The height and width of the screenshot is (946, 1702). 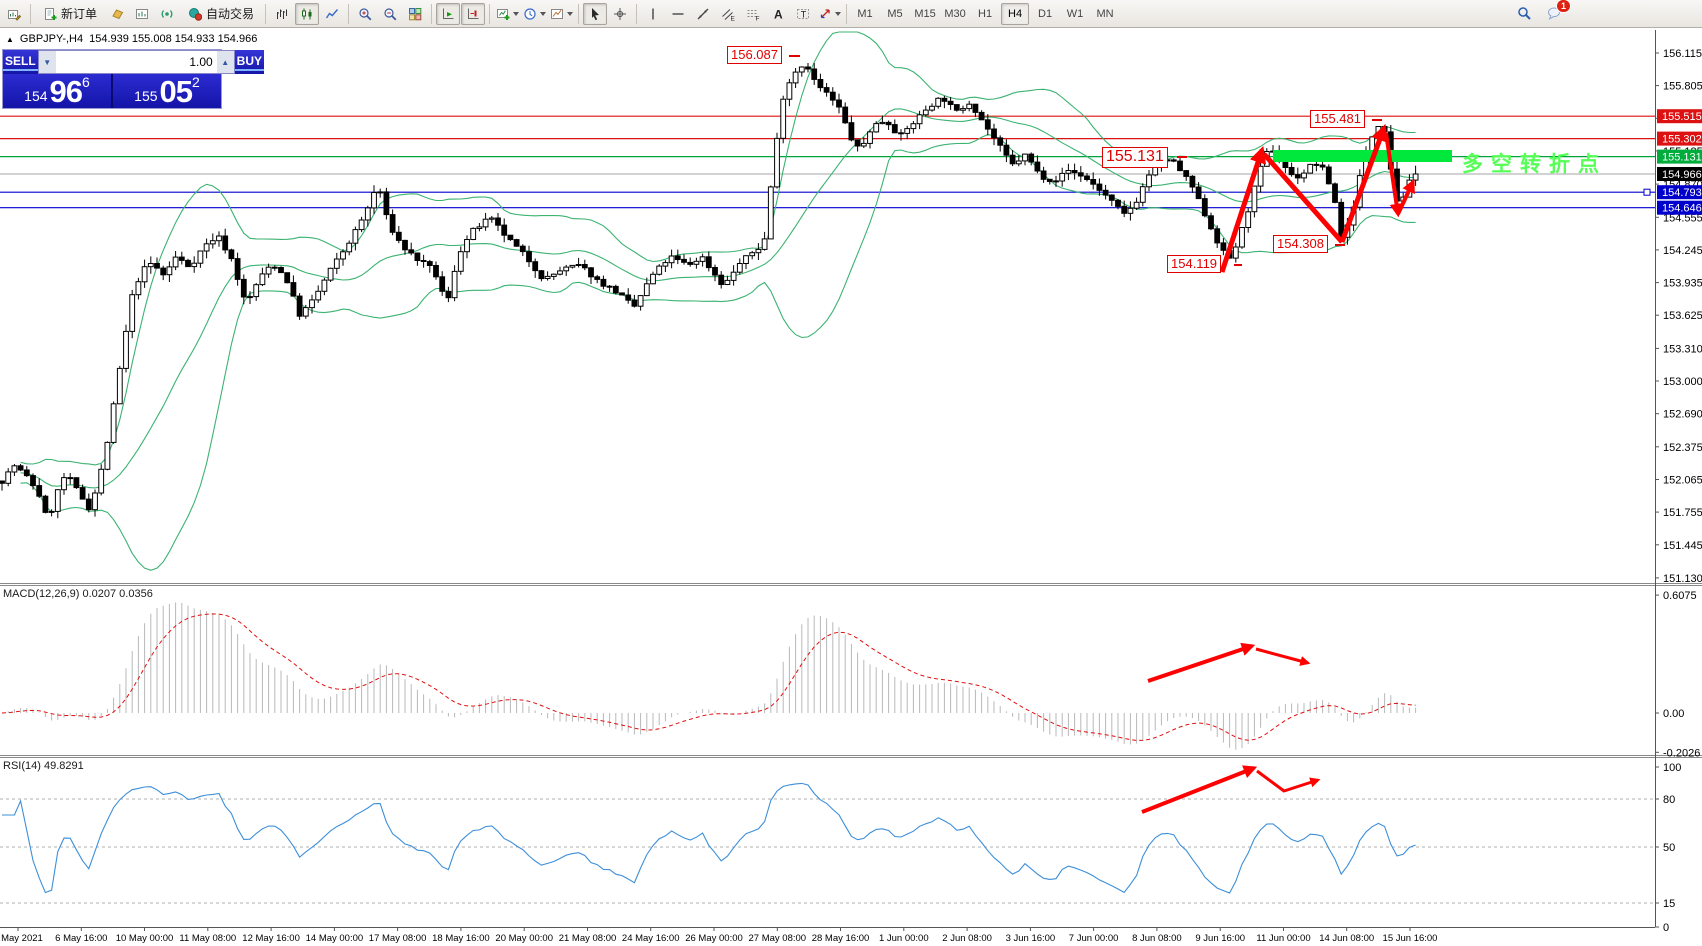 I want to click on periods-button, so click(x=534, y=14).